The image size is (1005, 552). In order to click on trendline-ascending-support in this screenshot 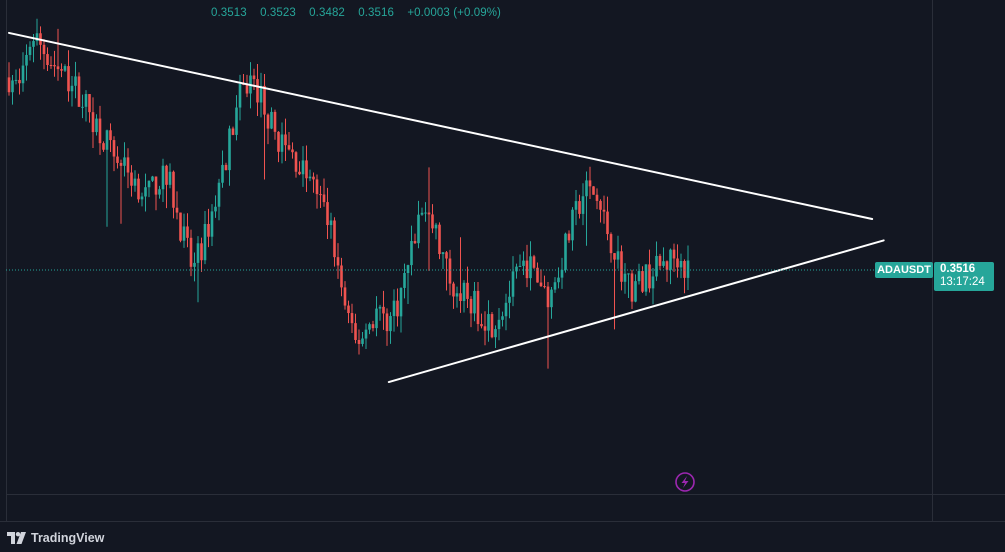, I will do `click(636, 311)`.